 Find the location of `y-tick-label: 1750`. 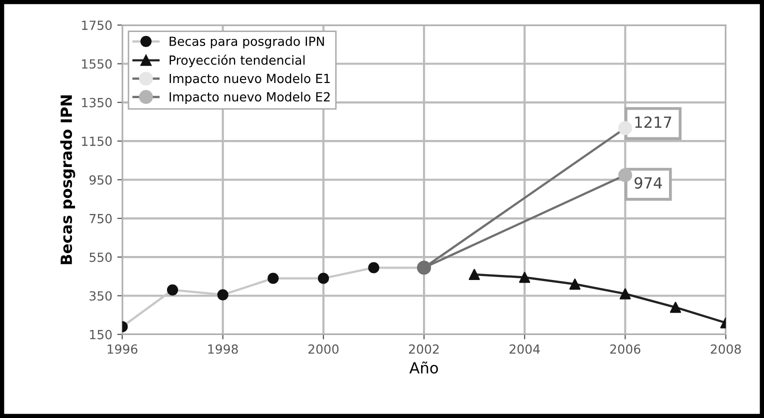

y-tick-label: 1750 is located at coordinates (97, 25).